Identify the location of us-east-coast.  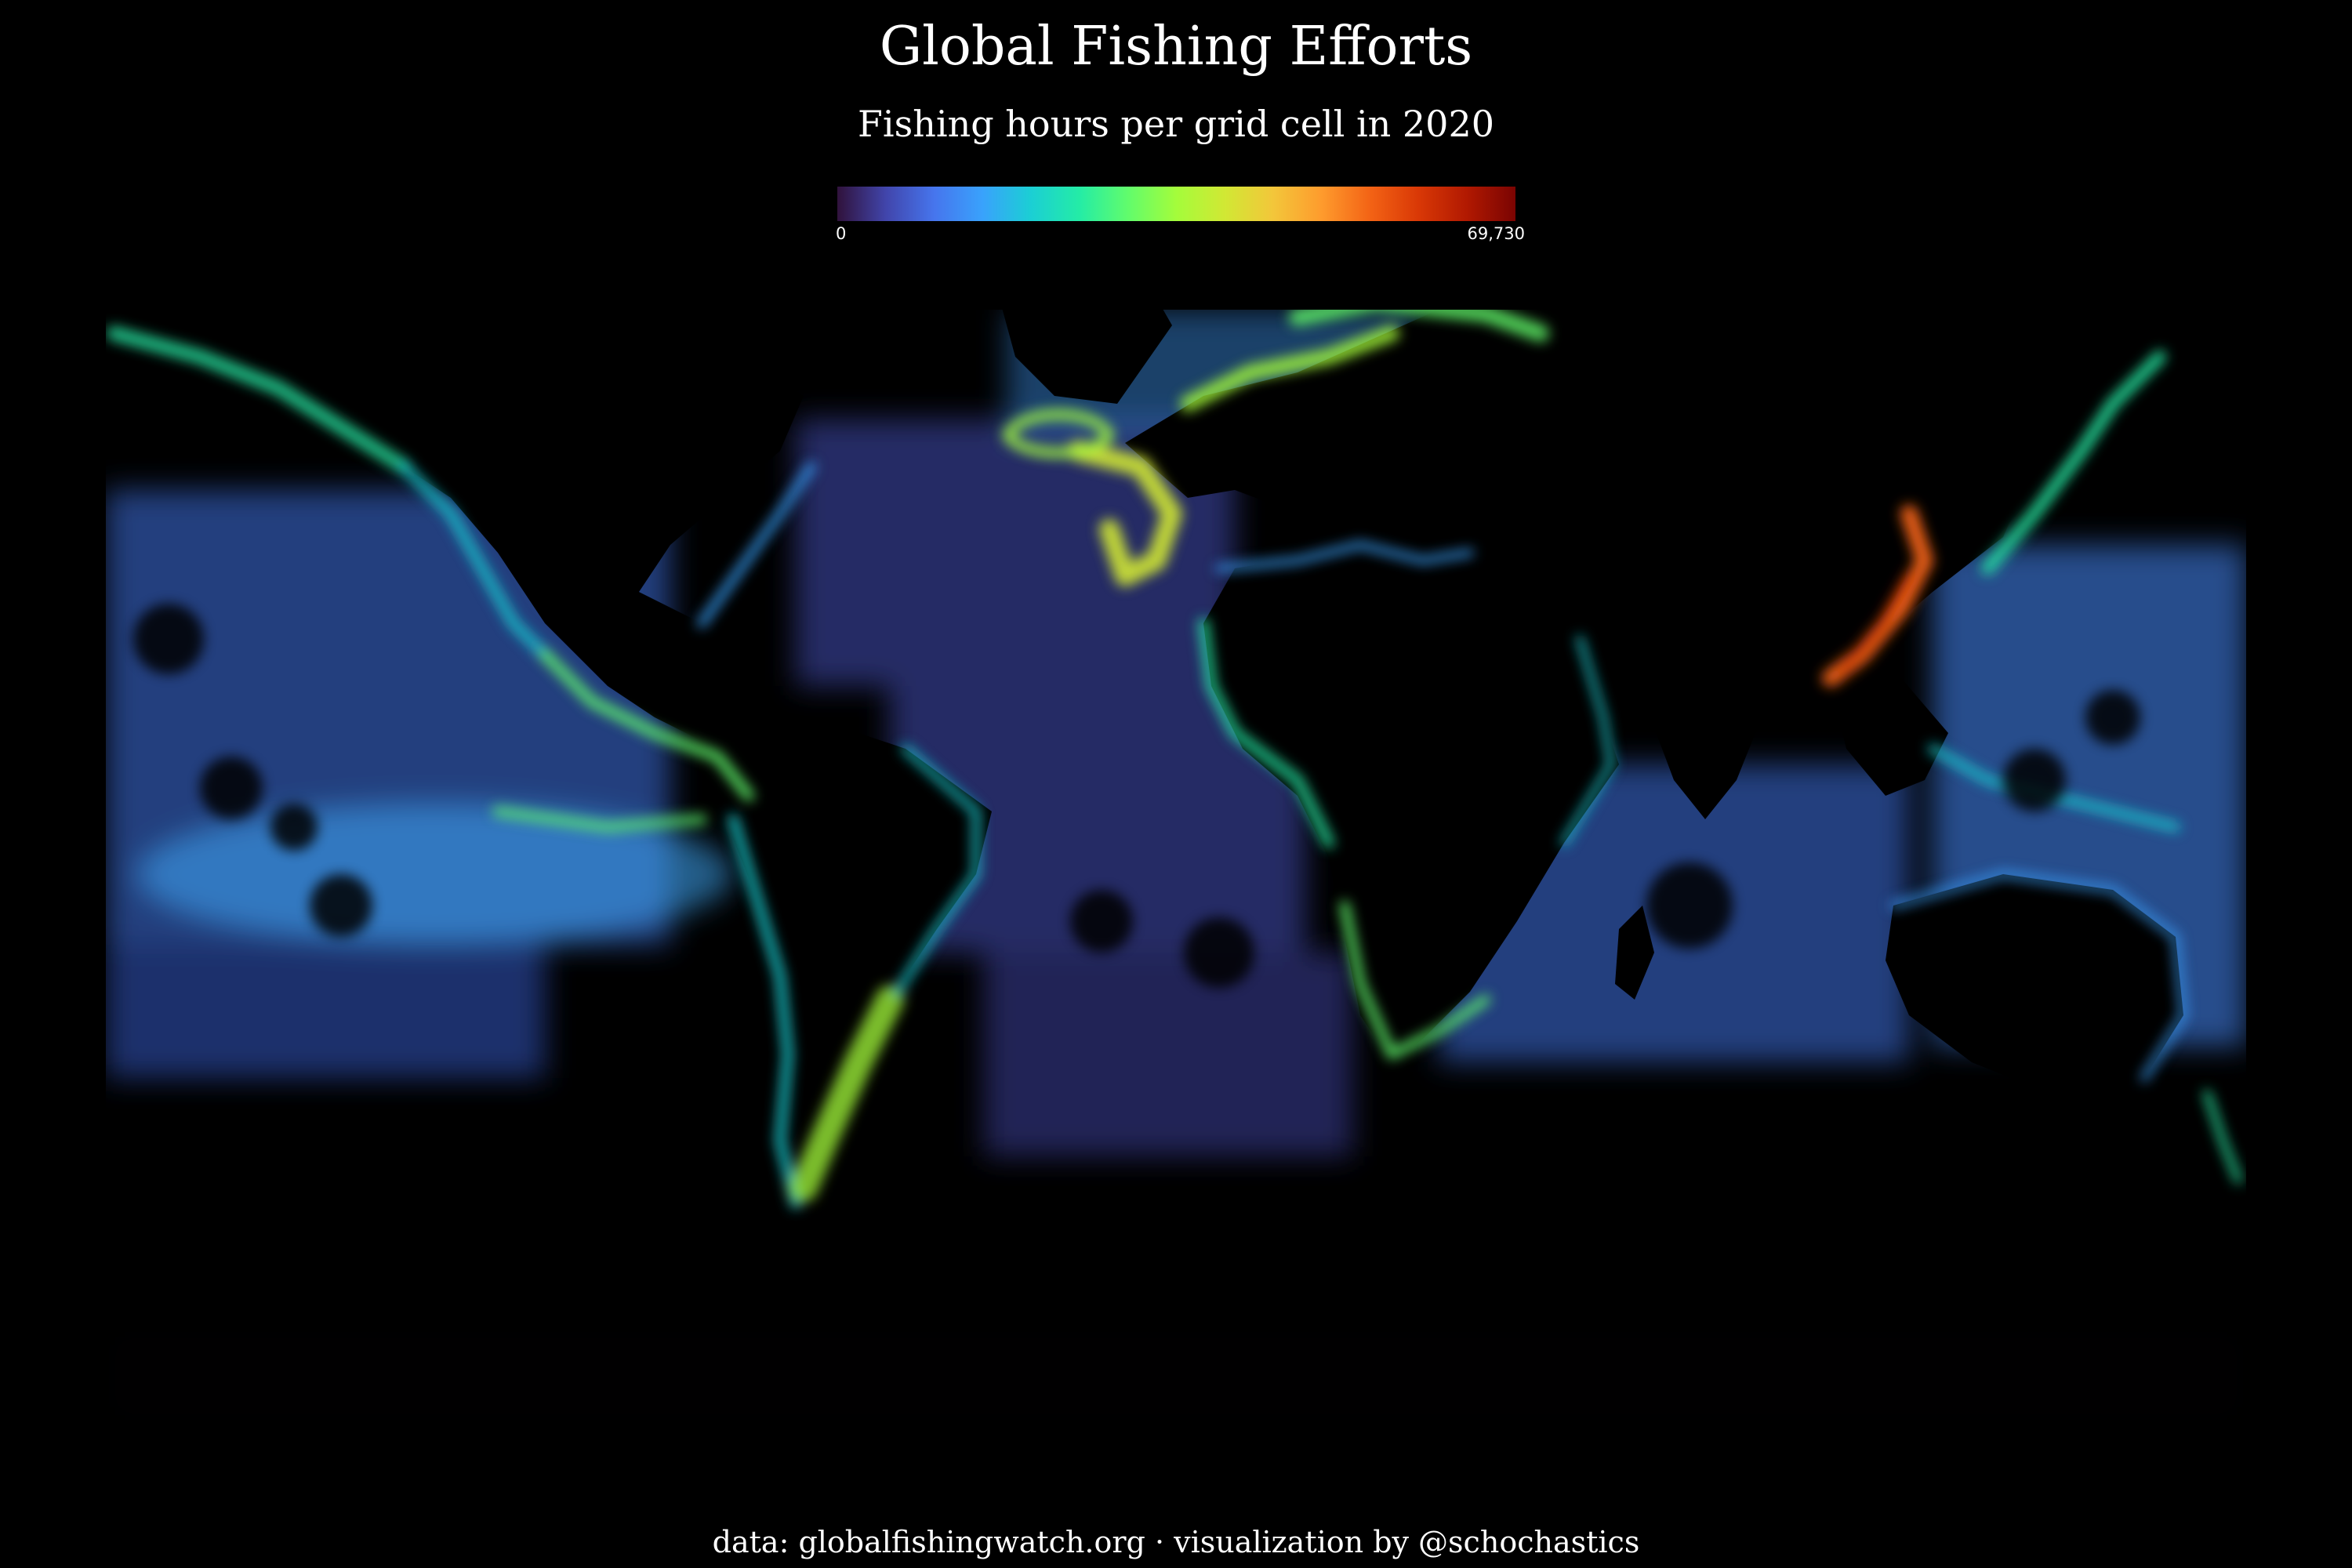
(756, 545).